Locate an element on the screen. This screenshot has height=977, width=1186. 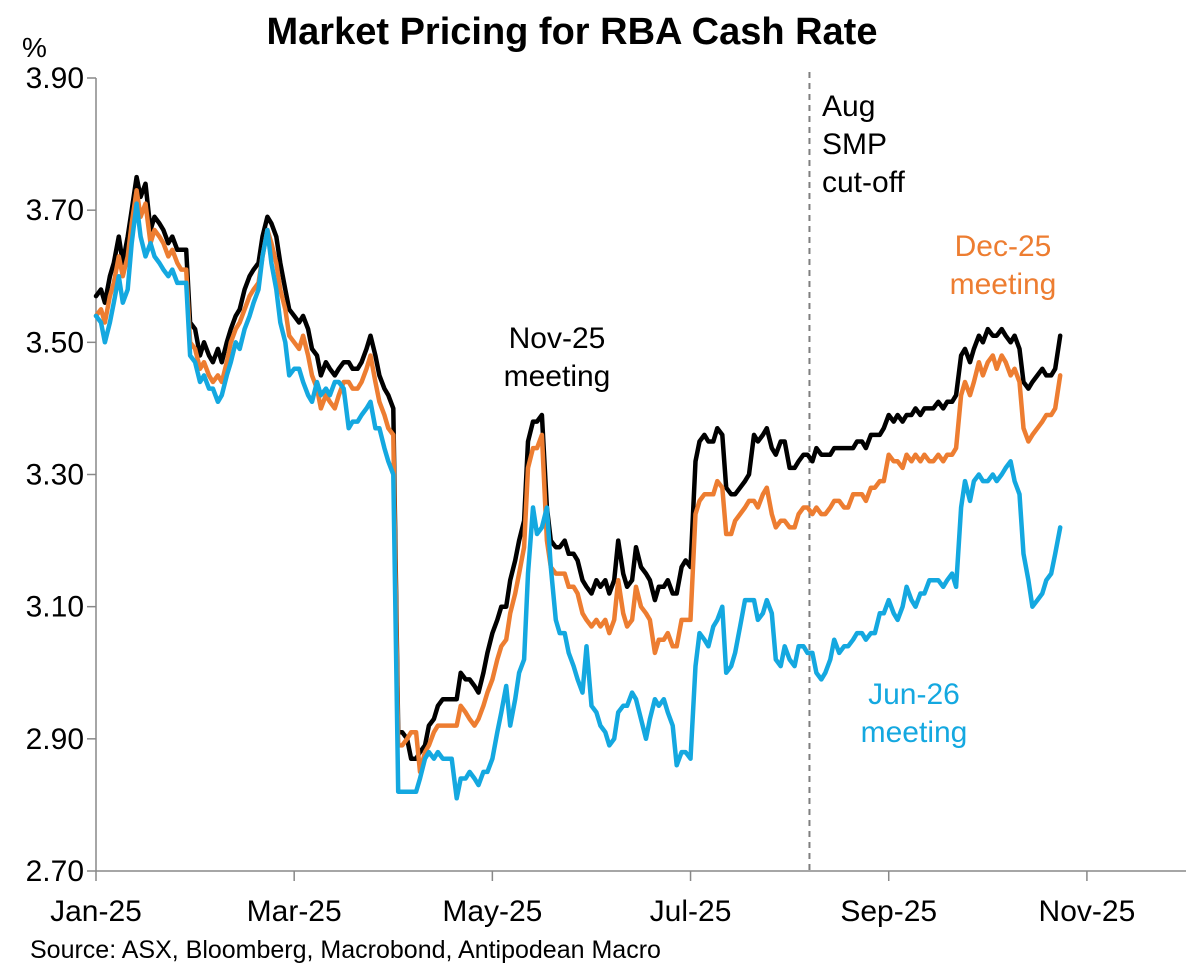
y-tick-label: 3.50 is located at coordinates (55, 342).